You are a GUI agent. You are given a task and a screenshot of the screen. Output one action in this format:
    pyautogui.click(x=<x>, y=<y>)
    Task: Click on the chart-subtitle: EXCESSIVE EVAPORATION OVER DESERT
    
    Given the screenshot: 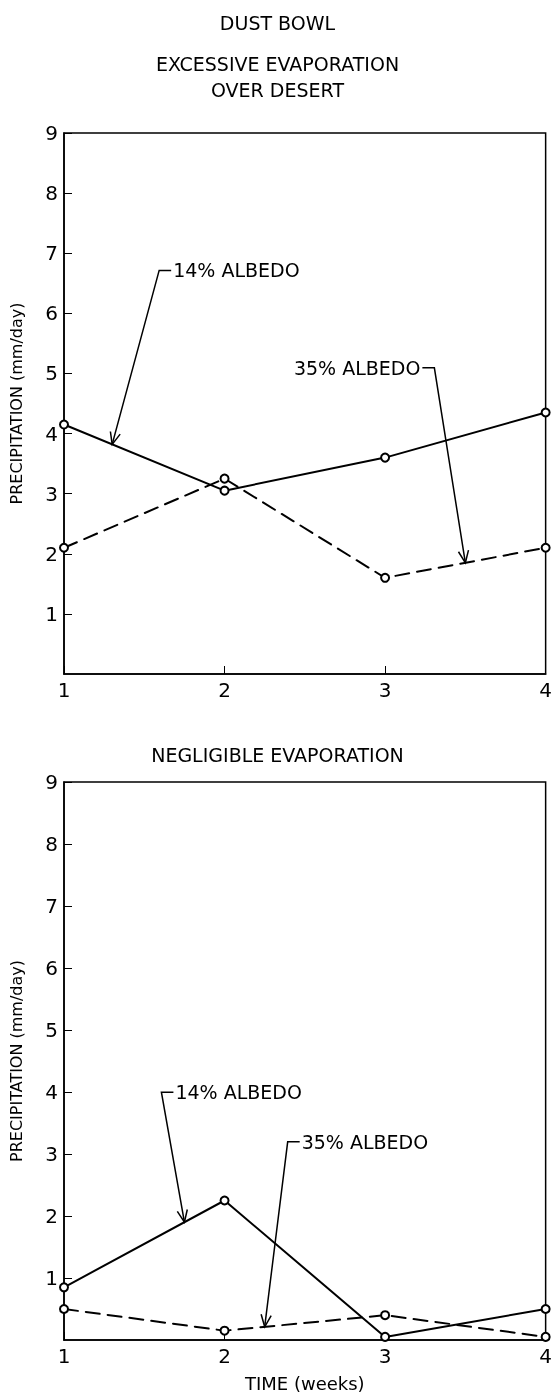 What is the action you would take?
    pyautogui.click(x=277, y=77)
    